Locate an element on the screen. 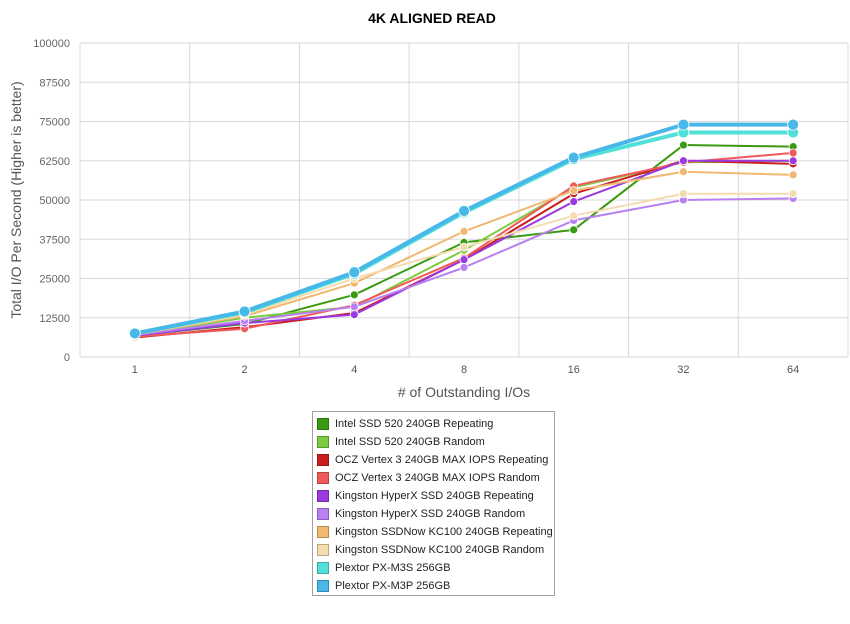 The image size is (850, 624). x-tick-label: 8 is located at coordinates (464, 370).